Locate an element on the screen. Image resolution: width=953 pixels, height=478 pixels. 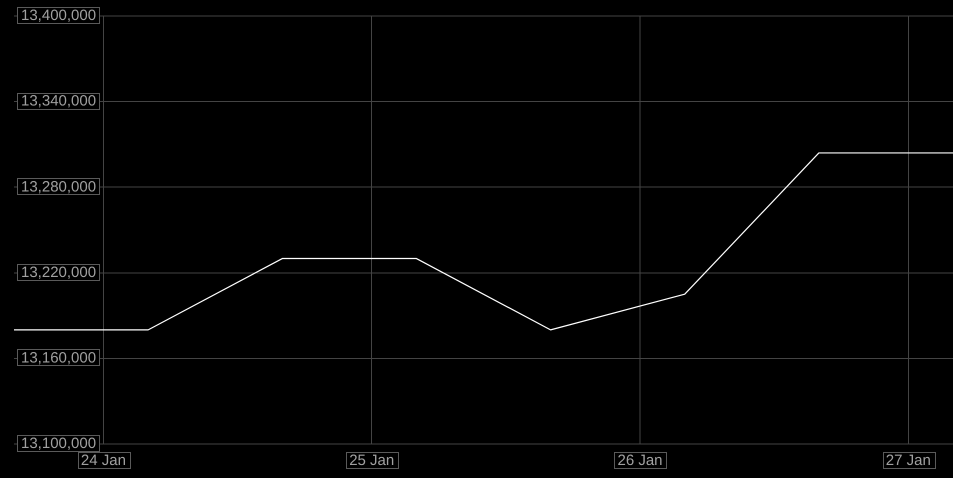
x-tick-label: 27 Jan is located at coordinates (908, 461).